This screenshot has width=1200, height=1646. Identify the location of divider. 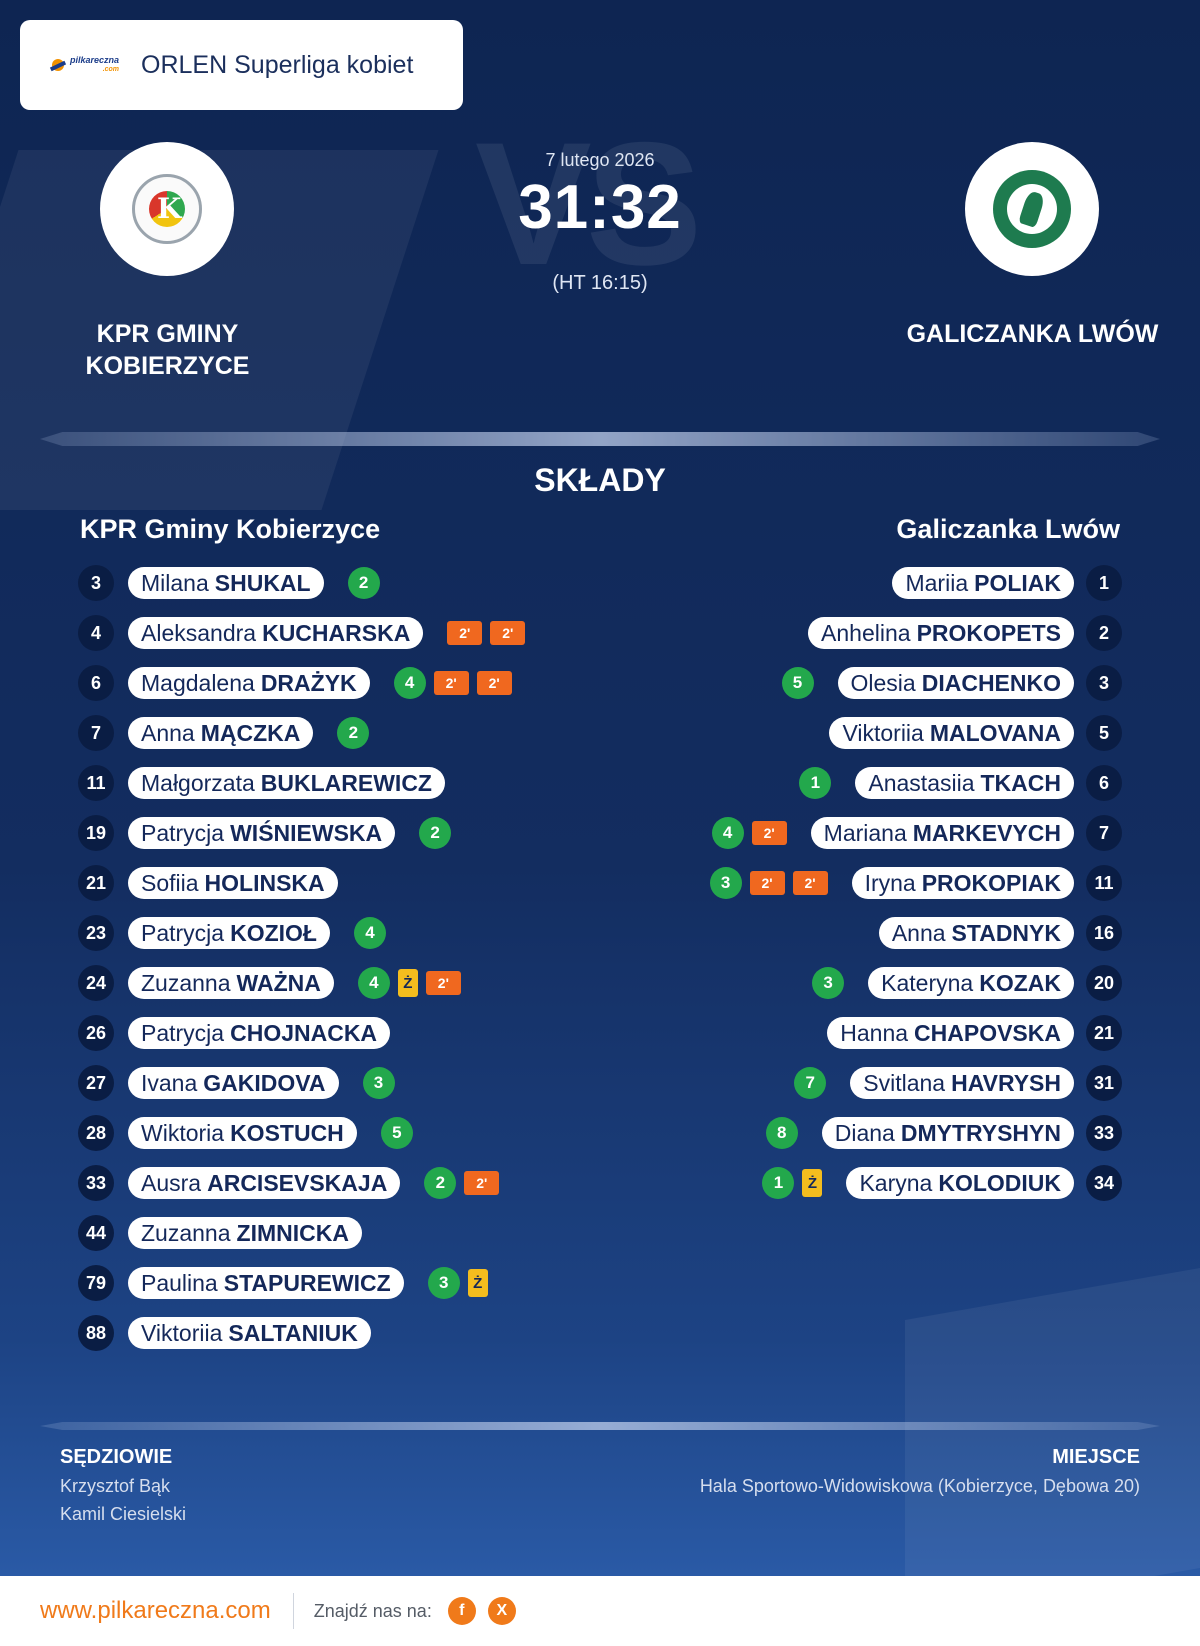
(600, 1426).